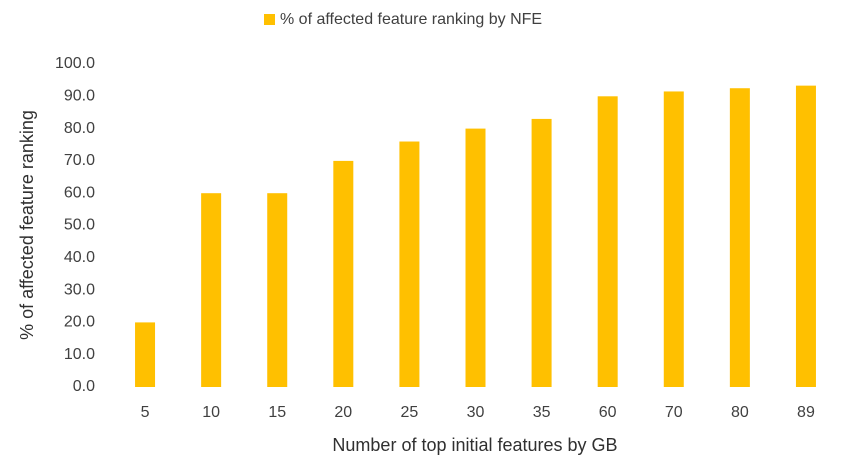 This screenshot has height=460, width=843. Describe the element at coordinates (608, 412) in the screenshot. I see `x-tick-label: 60` at that location.